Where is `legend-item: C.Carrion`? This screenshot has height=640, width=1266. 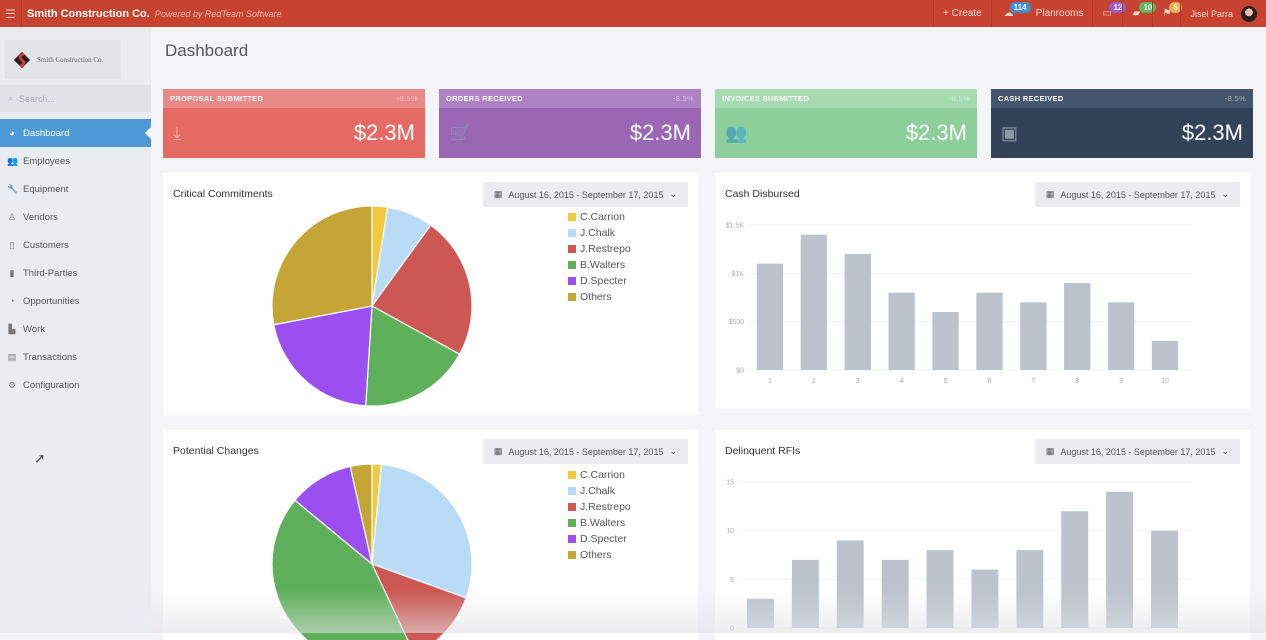 legend-item: C.Carrion is located at coordinates (599, 217).